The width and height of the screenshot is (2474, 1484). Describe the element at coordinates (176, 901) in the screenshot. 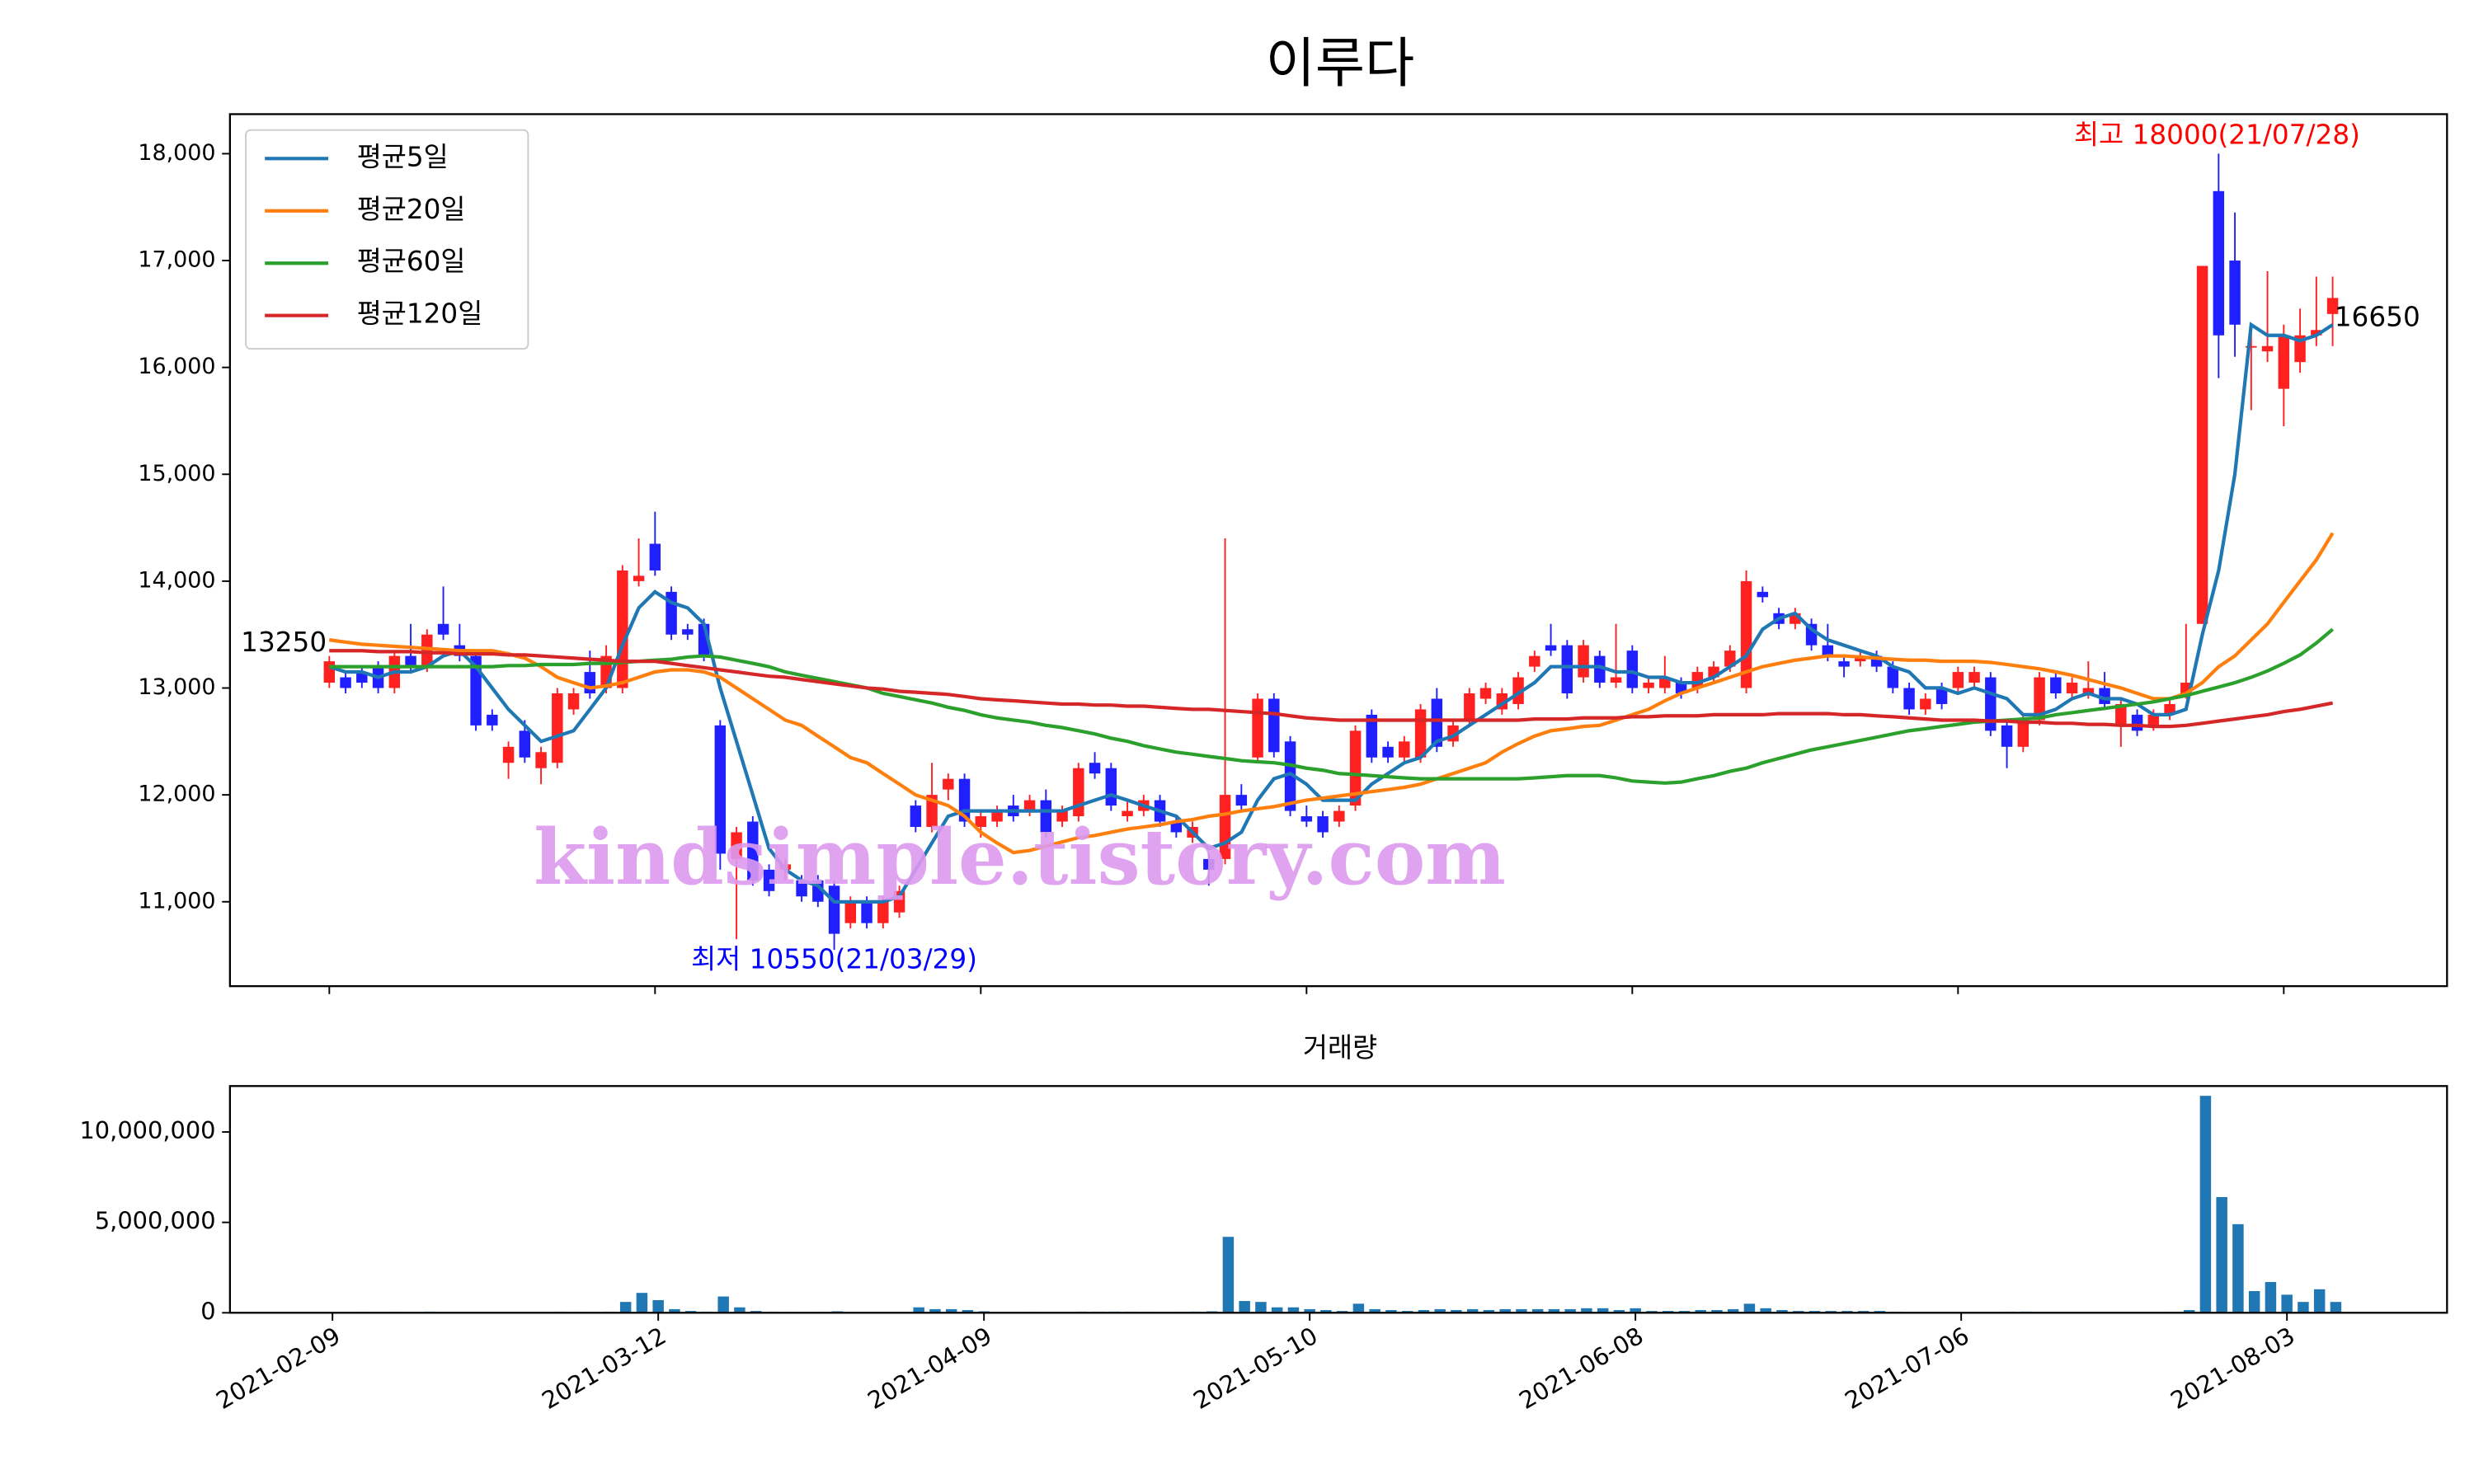

I see `y-tick-label: 11,000` at that location.